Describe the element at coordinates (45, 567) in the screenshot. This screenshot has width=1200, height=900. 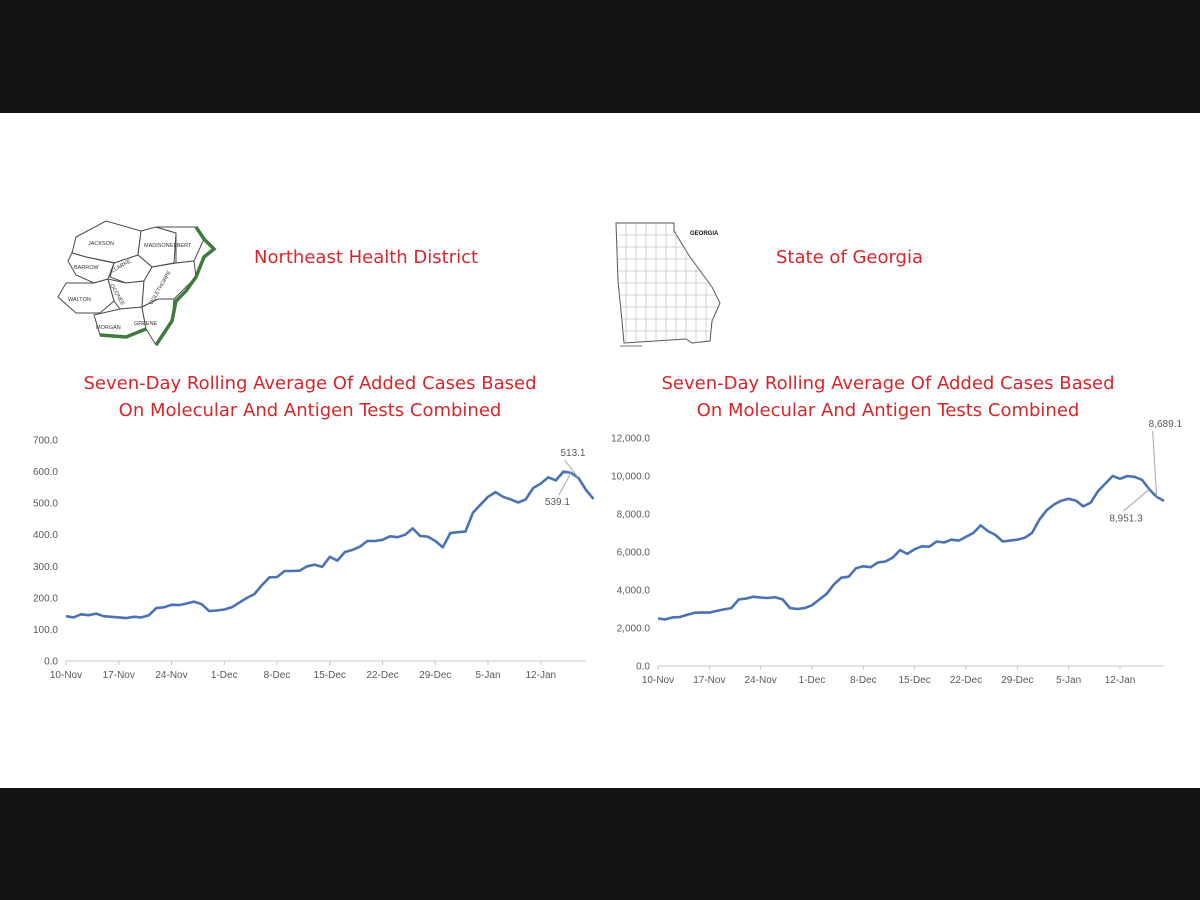
I see `y-tick-label: 300.0` at that location.